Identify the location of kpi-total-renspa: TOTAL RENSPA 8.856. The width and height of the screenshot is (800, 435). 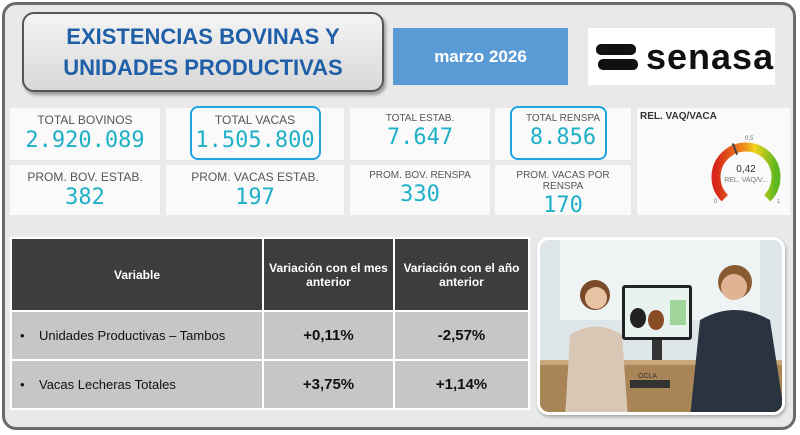
(563, 134).